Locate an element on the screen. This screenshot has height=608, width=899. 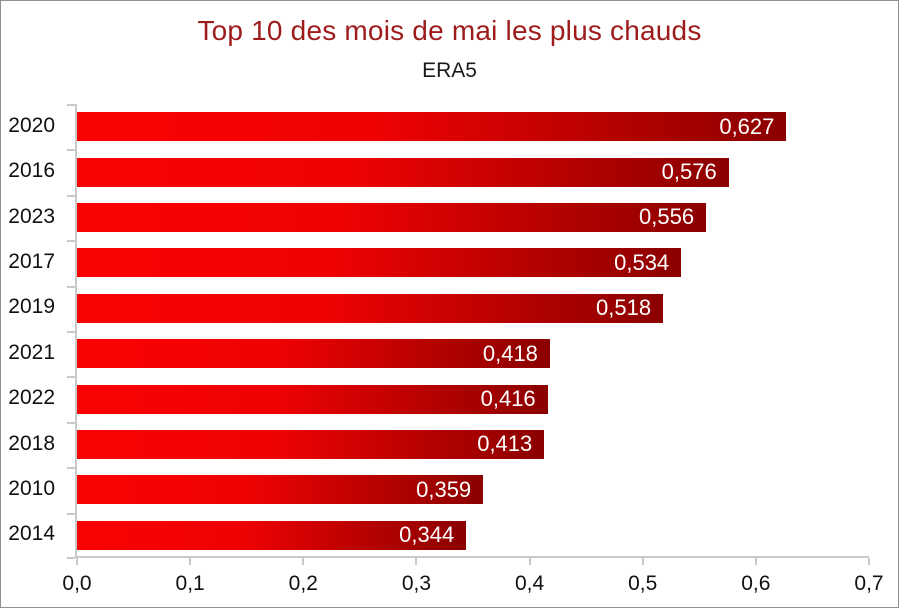
x-axis-tick-label: 0,1 is located at coordinates (190, 583).